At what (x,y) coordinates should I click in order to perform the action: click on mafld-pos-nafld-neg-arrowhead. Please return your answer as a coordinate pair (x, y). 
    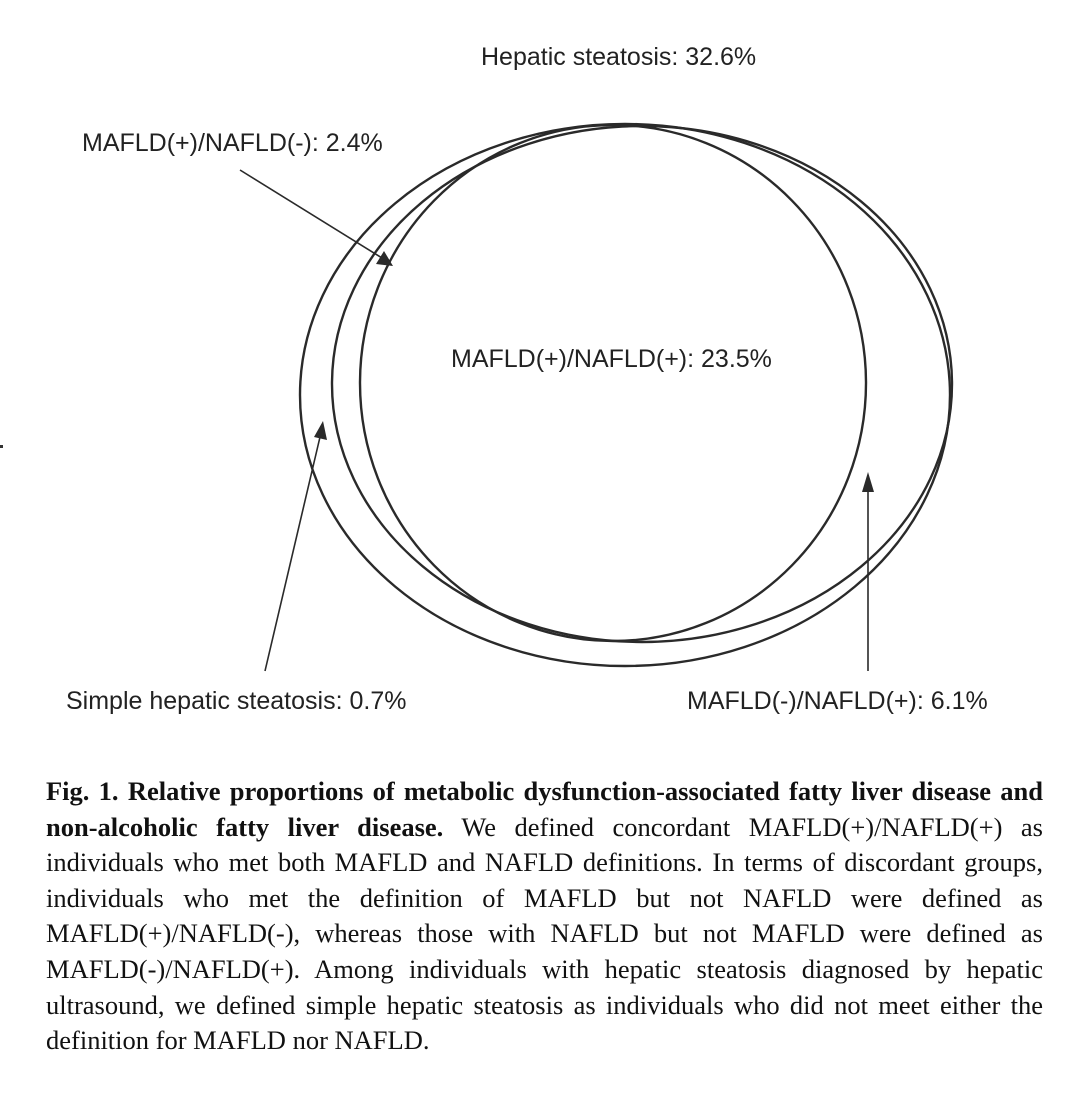
    Looking at the image, I should click on (384, 258).